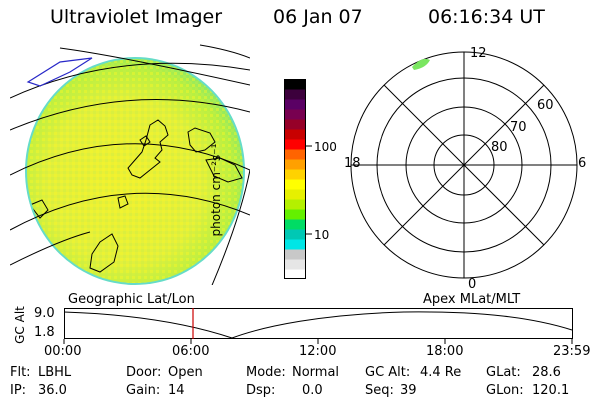  I want to click on time-label: 06:16:34 UT, so click(486, 17).